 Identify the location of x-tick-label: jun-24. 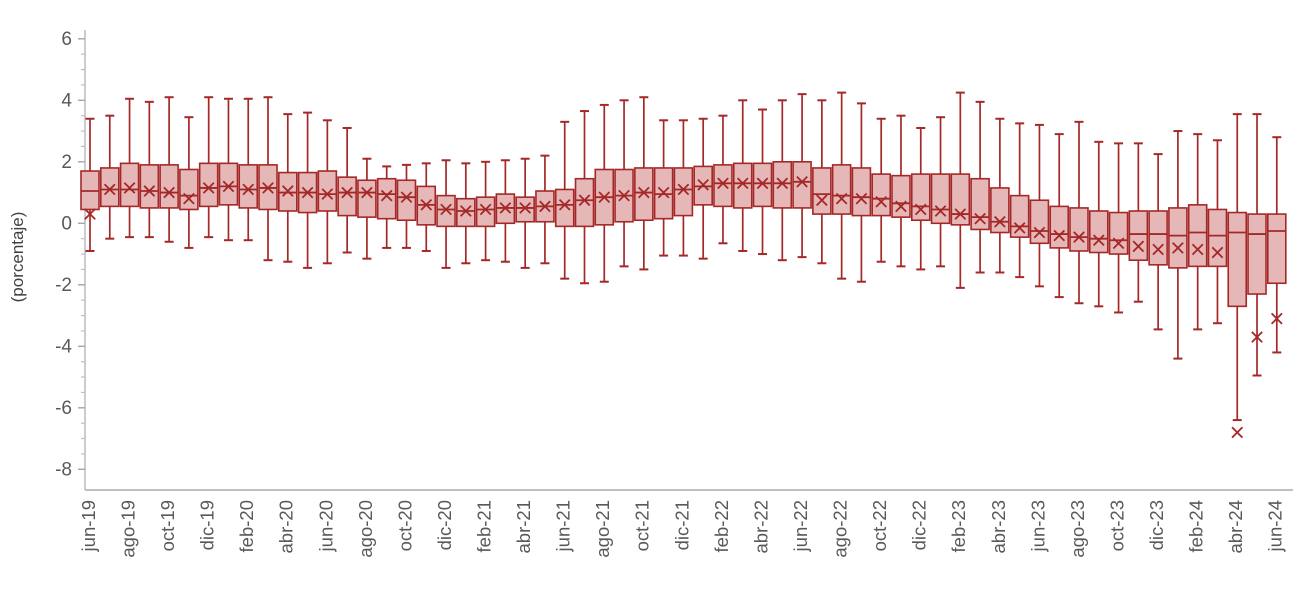
(1275, 526).